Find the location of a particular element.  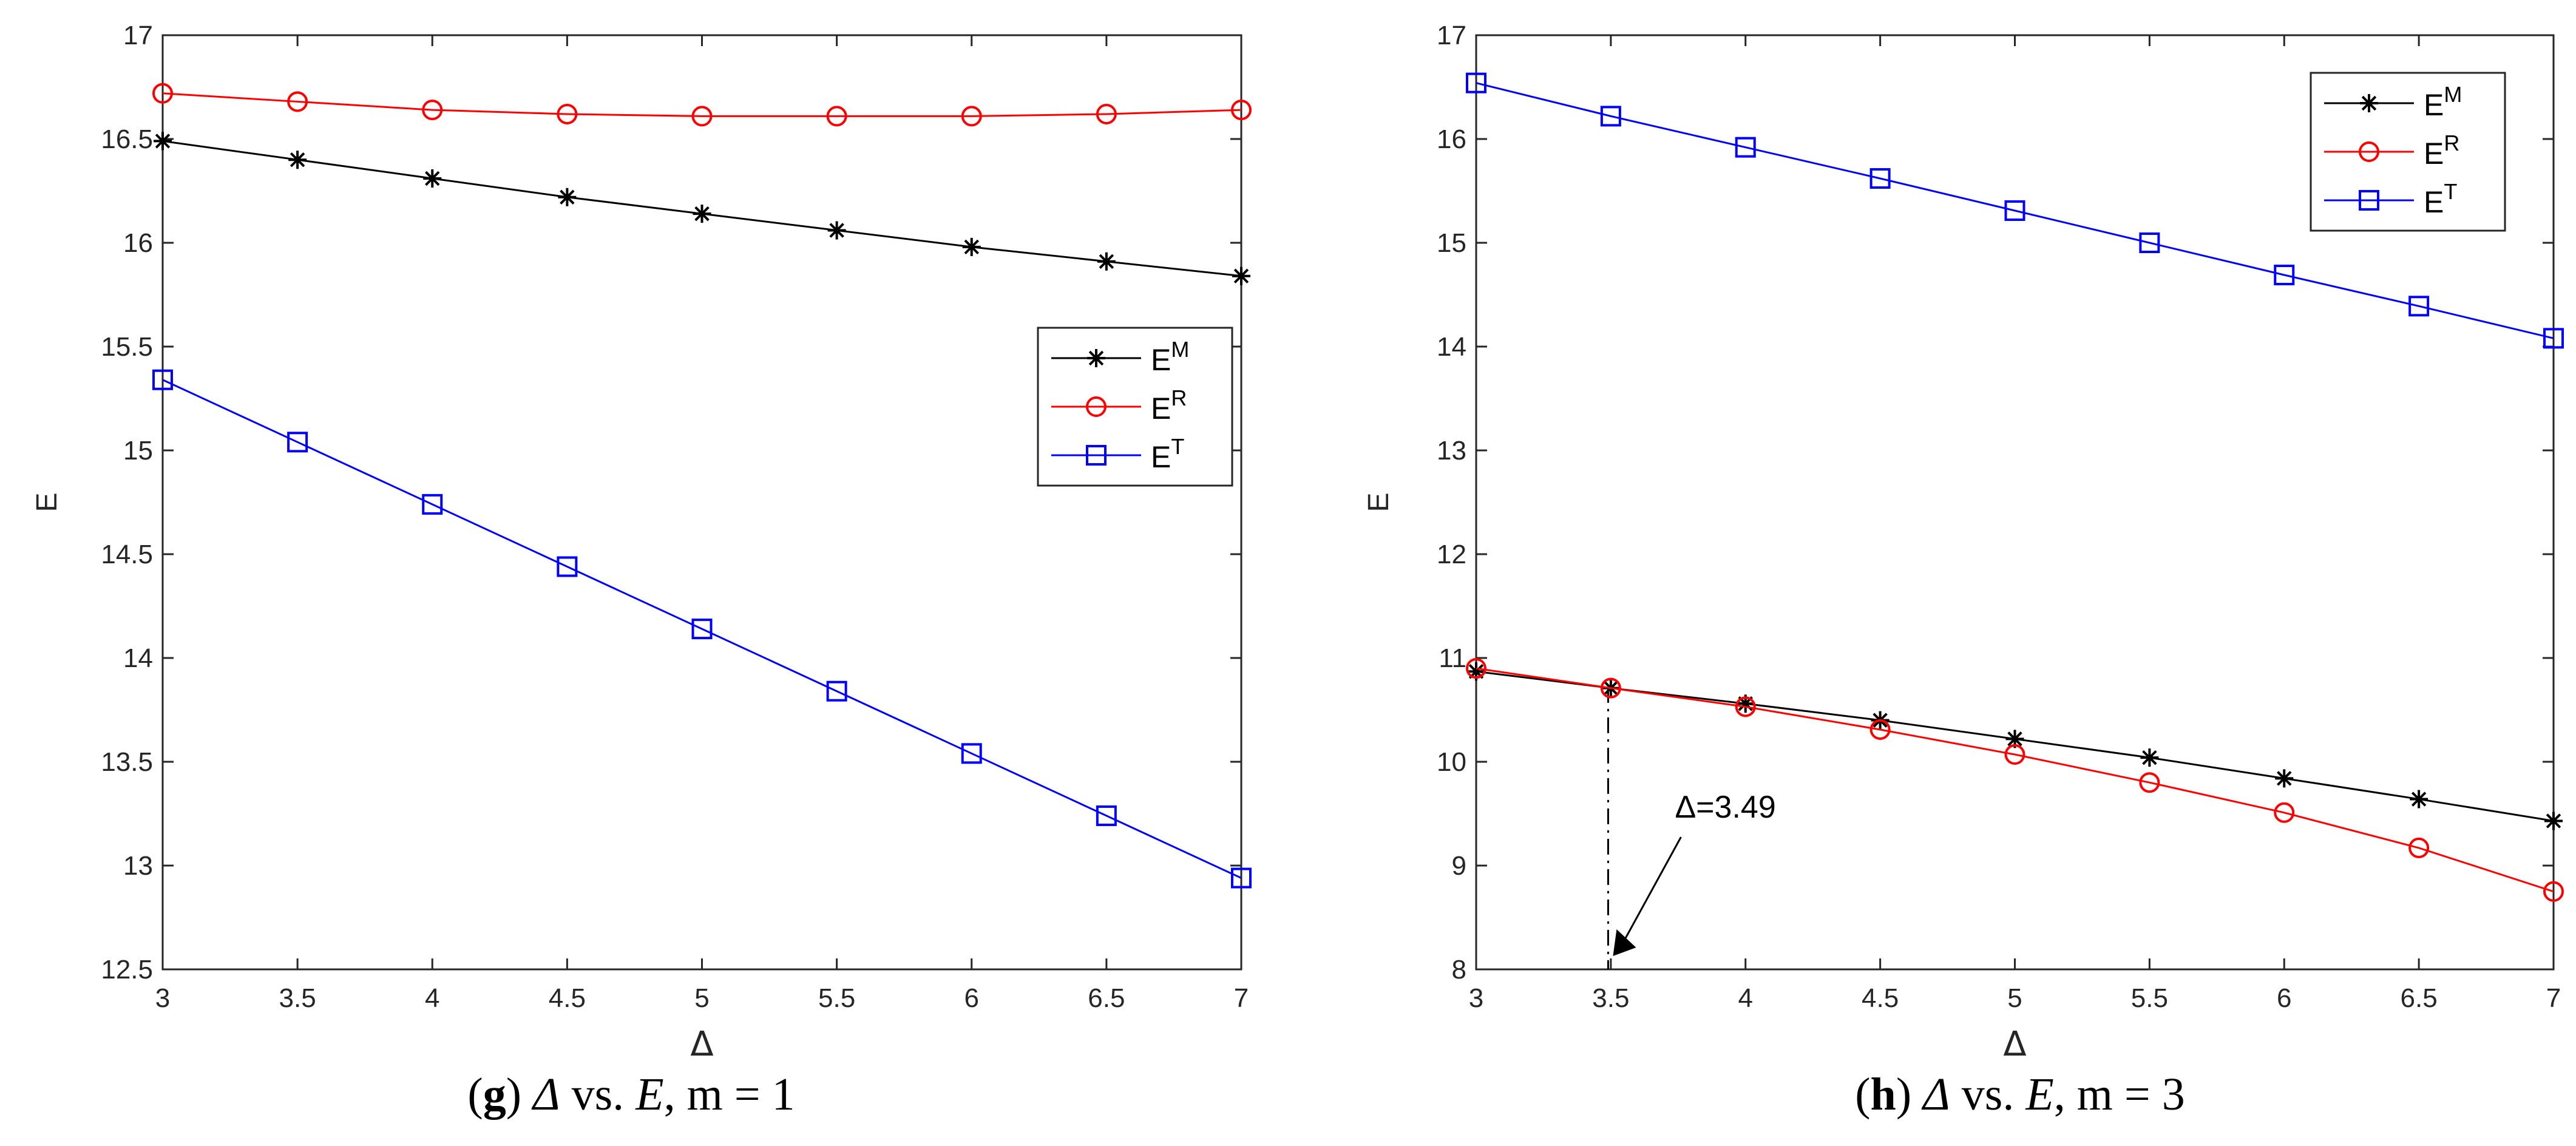

caption-letter: h is located at coordinates (1883, 1094).